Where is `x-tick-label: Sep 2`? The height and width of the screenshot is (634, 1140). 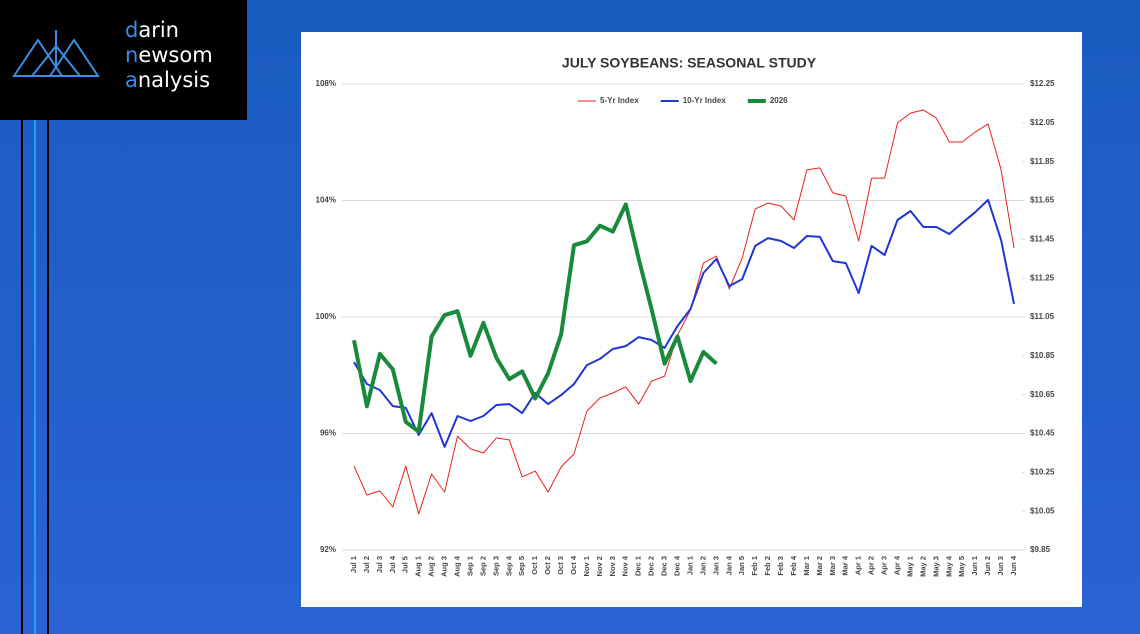 x-tick-label: Sep 2 is located at coordinates (482, 566).